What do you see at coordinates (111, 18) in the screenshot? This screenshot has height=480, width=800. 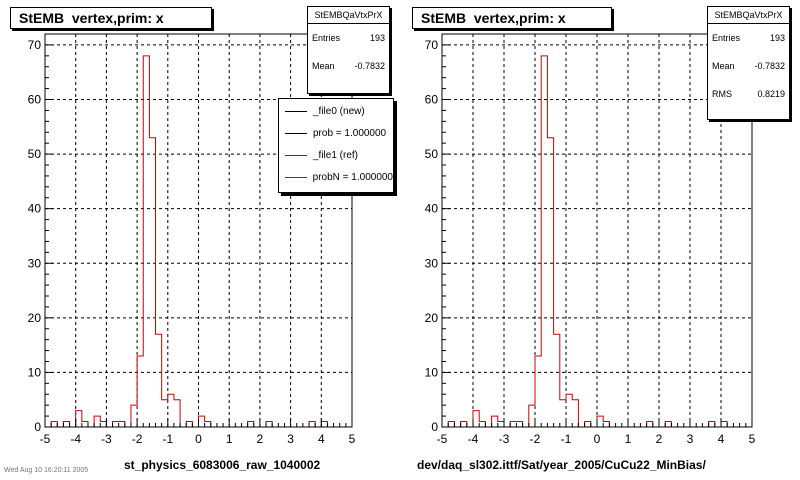 I see `left-plot-title: StEMB vertex,prim: x` at bounding box center [111, 18].